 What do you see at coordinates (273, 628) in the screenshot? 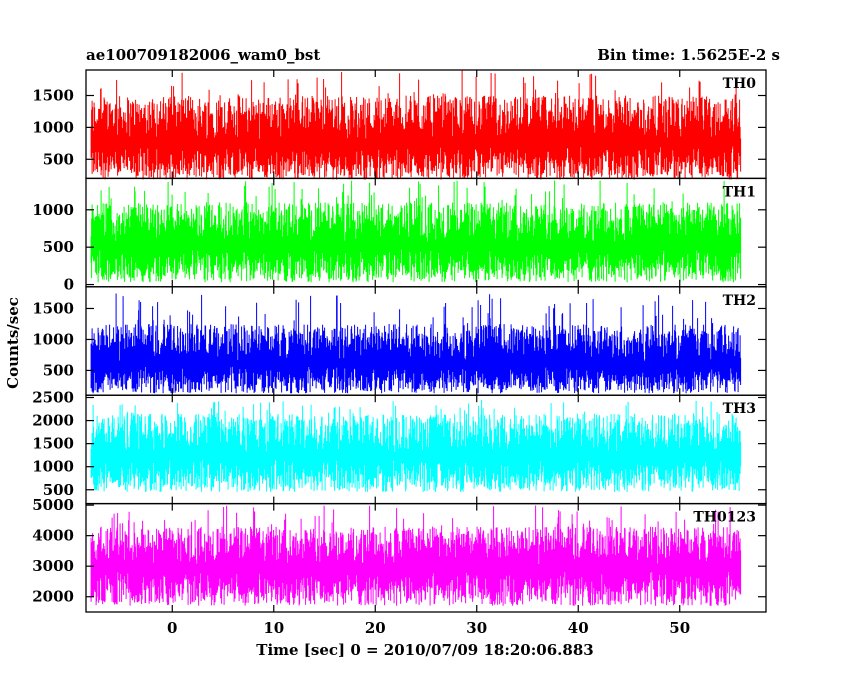
I see `x-tick-label: 10` at bounding box center [273, 628].